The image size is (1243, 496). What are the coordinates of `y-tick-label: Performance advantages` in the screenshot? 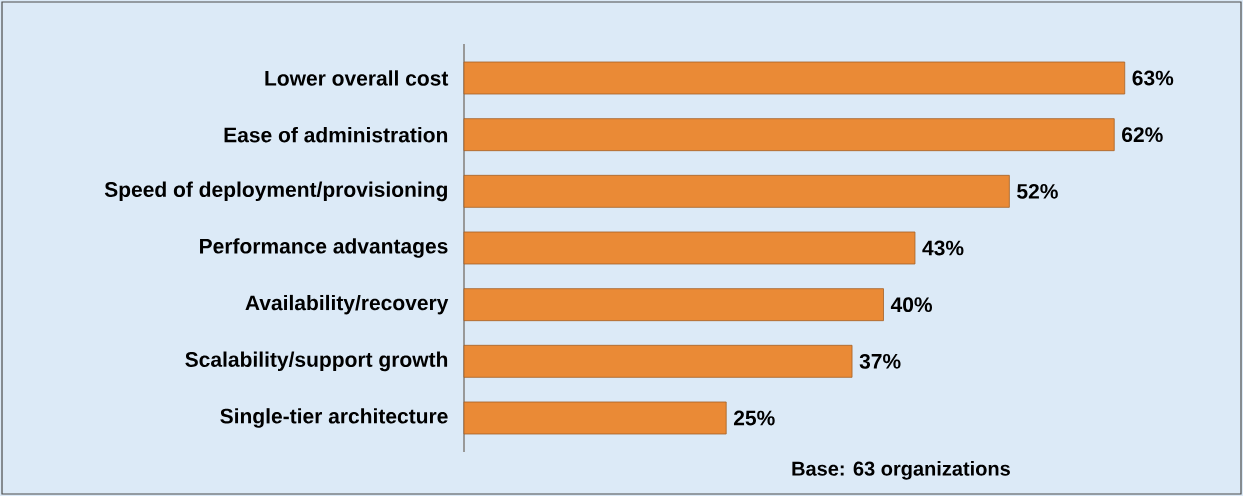 It's located at (324, 248).